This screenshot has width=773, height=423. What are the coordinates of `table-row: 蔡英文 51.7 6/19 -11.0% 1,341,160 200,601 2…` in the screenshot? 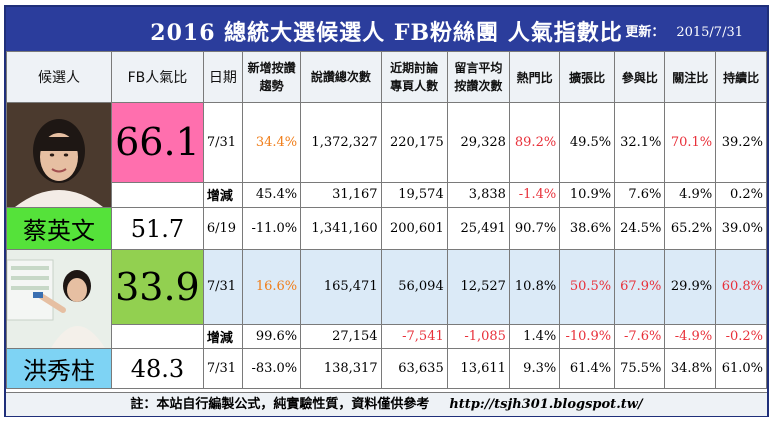 It's located at (386, 228).